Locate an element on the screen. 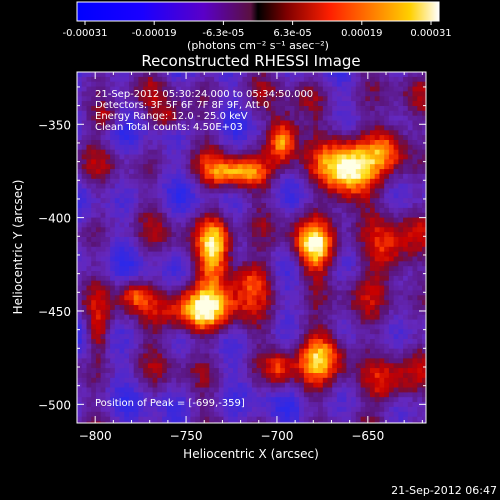 Image resolution: width=500 pixels, height=500 pixels. chart-title: Reconstructed RHESSI Image is located at coordinates (250, 61).